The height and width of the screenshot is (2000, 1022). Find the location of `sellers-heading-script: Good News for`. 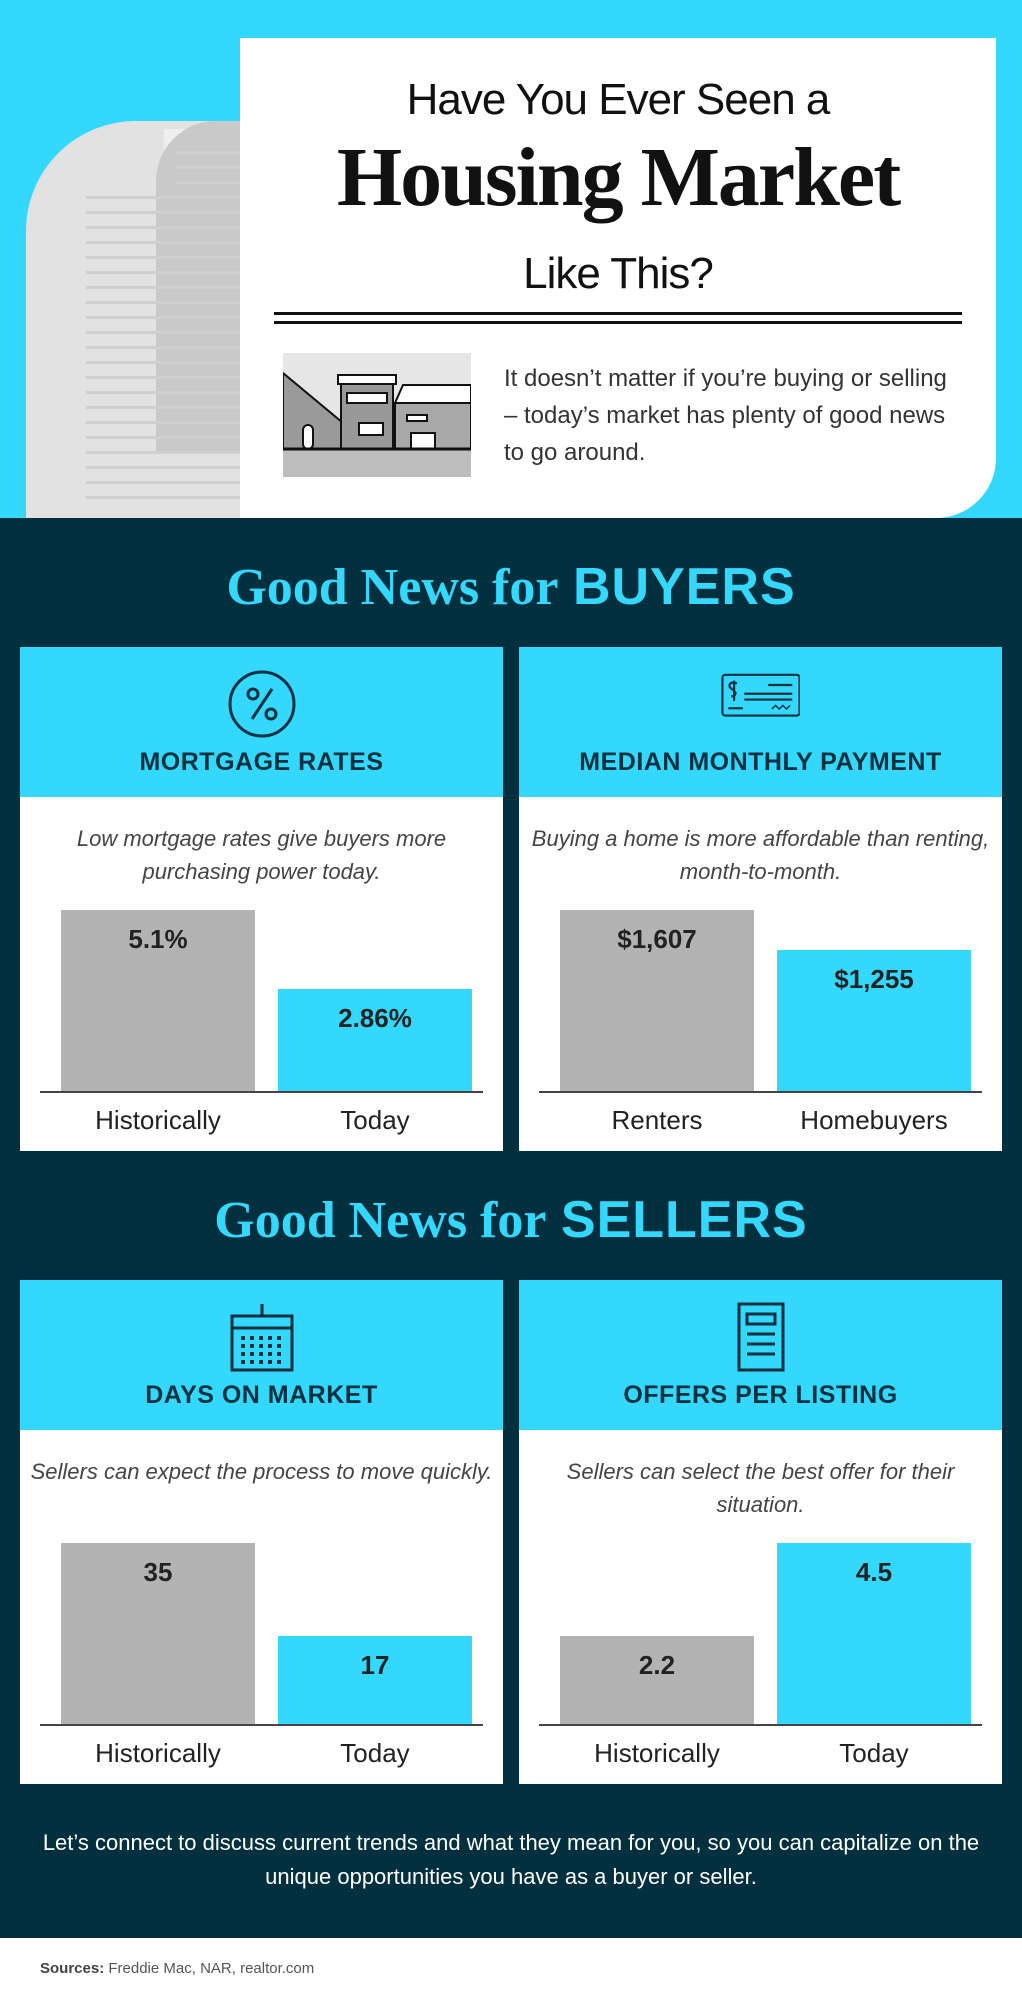

sellers-heading-script: Good News for is located at coordinates (380, 1220).